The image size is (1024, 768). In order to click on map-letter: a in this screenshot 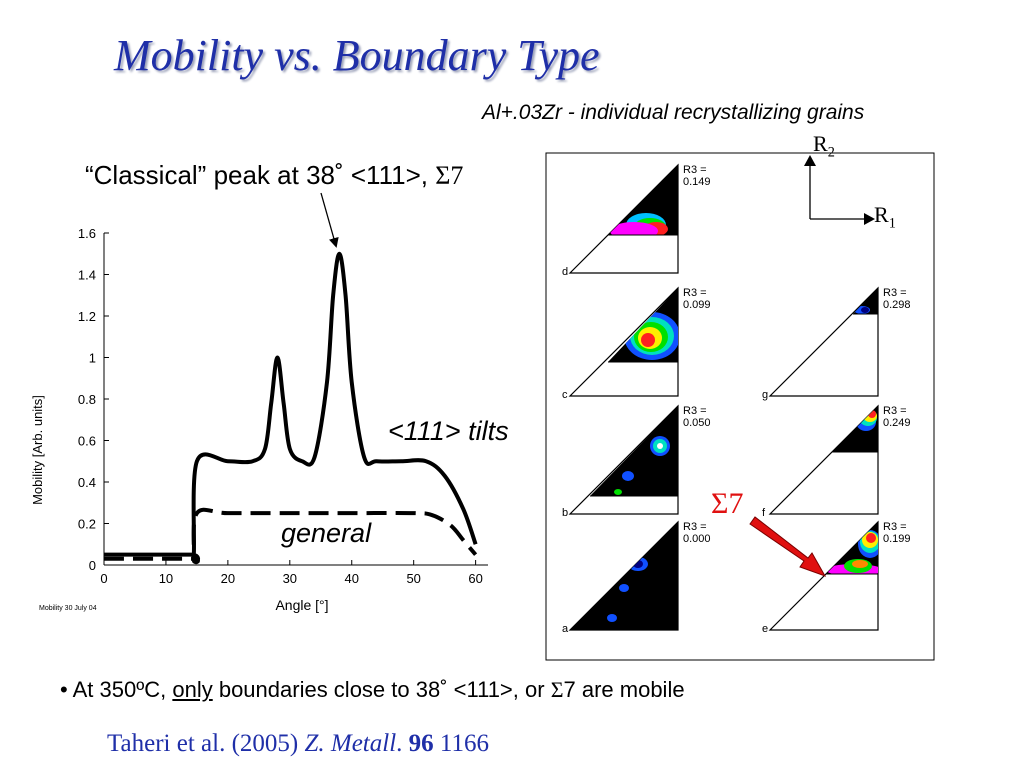, I will do `click(565, 629)`.